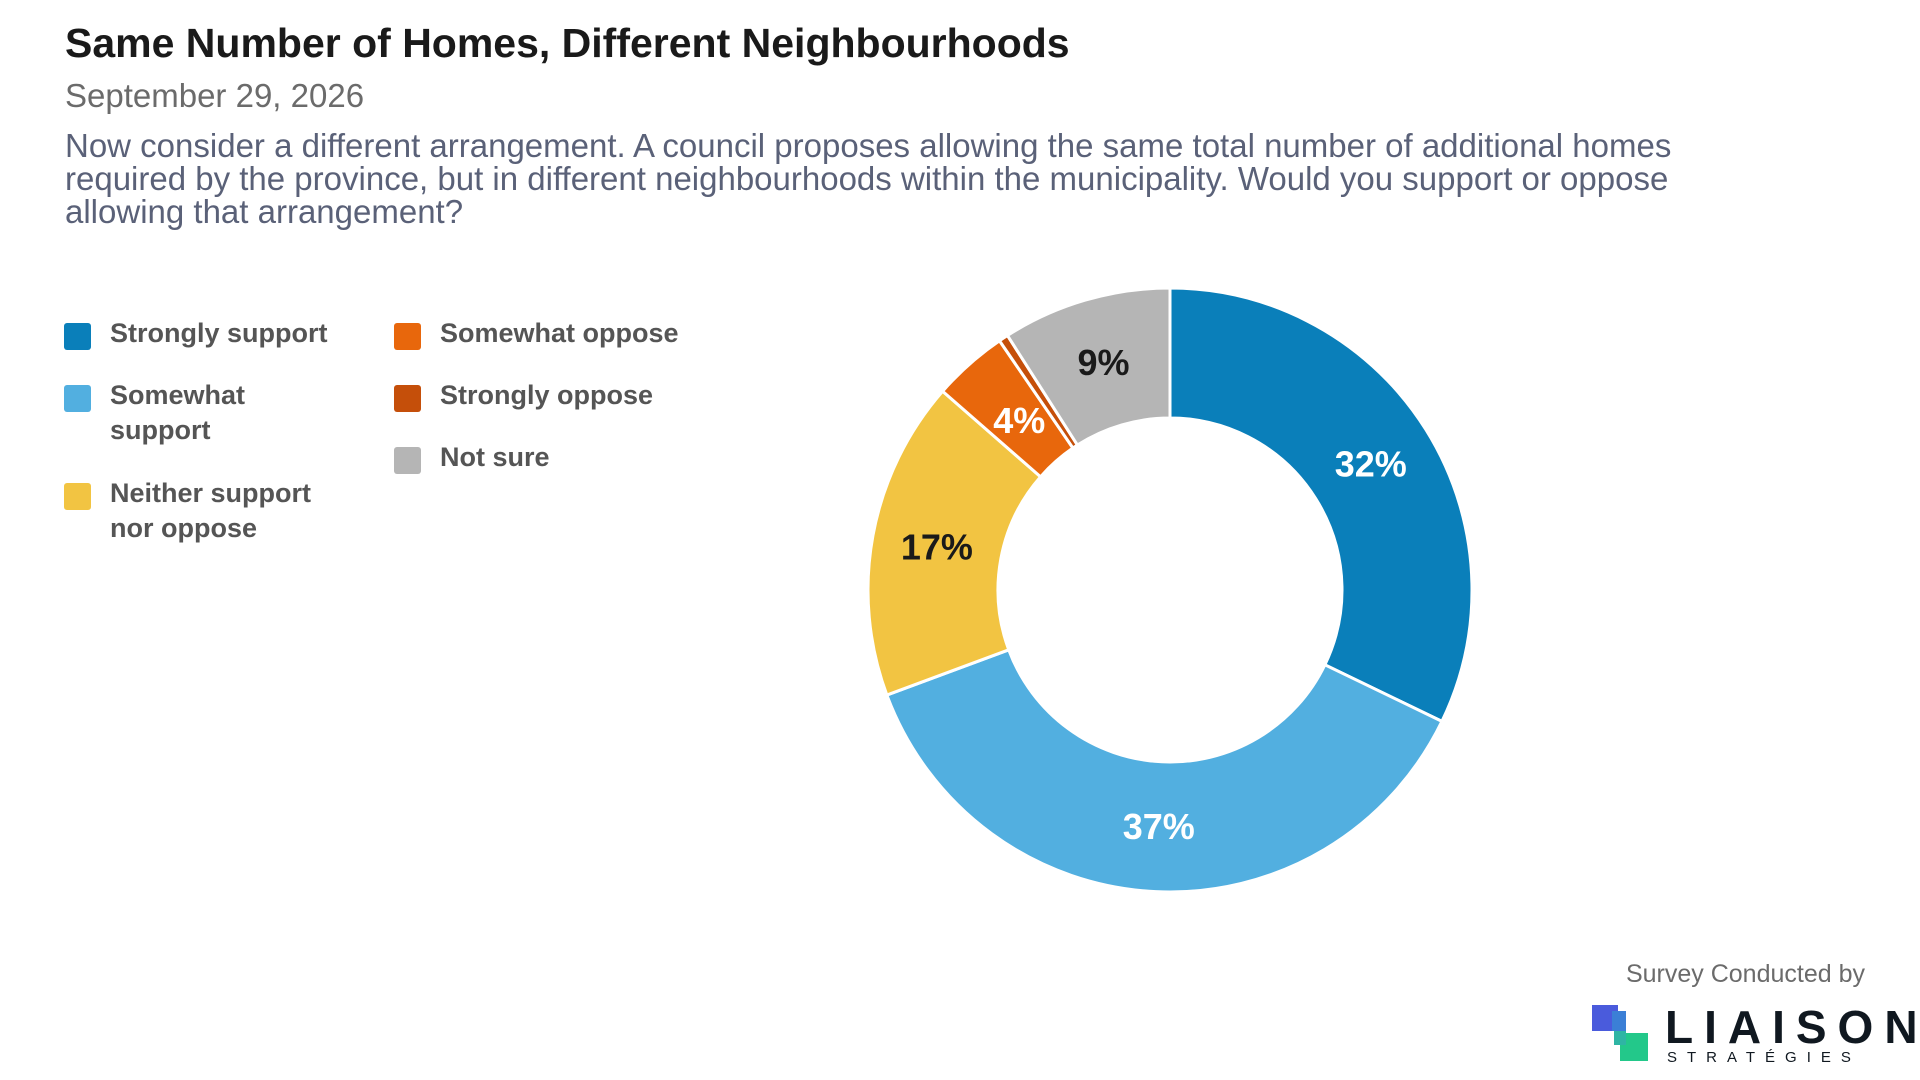 This screenshot has height=1080, width=1920. I want to click on legend-item-strongly-oppose: Strongly oppose, so click(564, 395).